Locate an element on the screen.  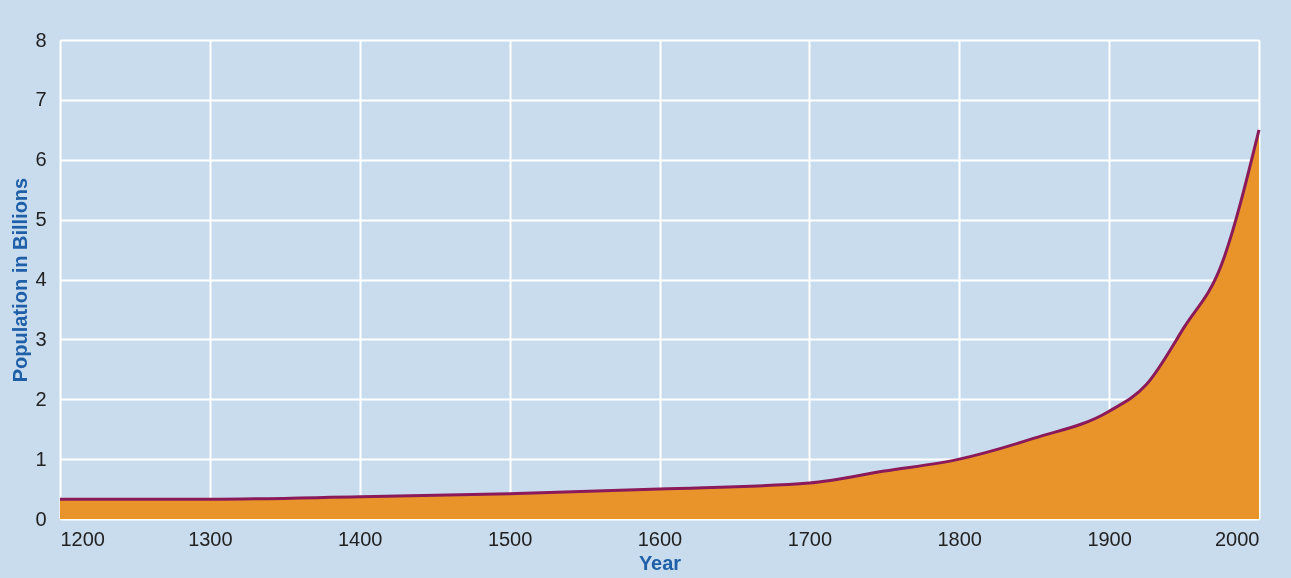
y-tick-label: 5 is located at coordinates (41, 219).